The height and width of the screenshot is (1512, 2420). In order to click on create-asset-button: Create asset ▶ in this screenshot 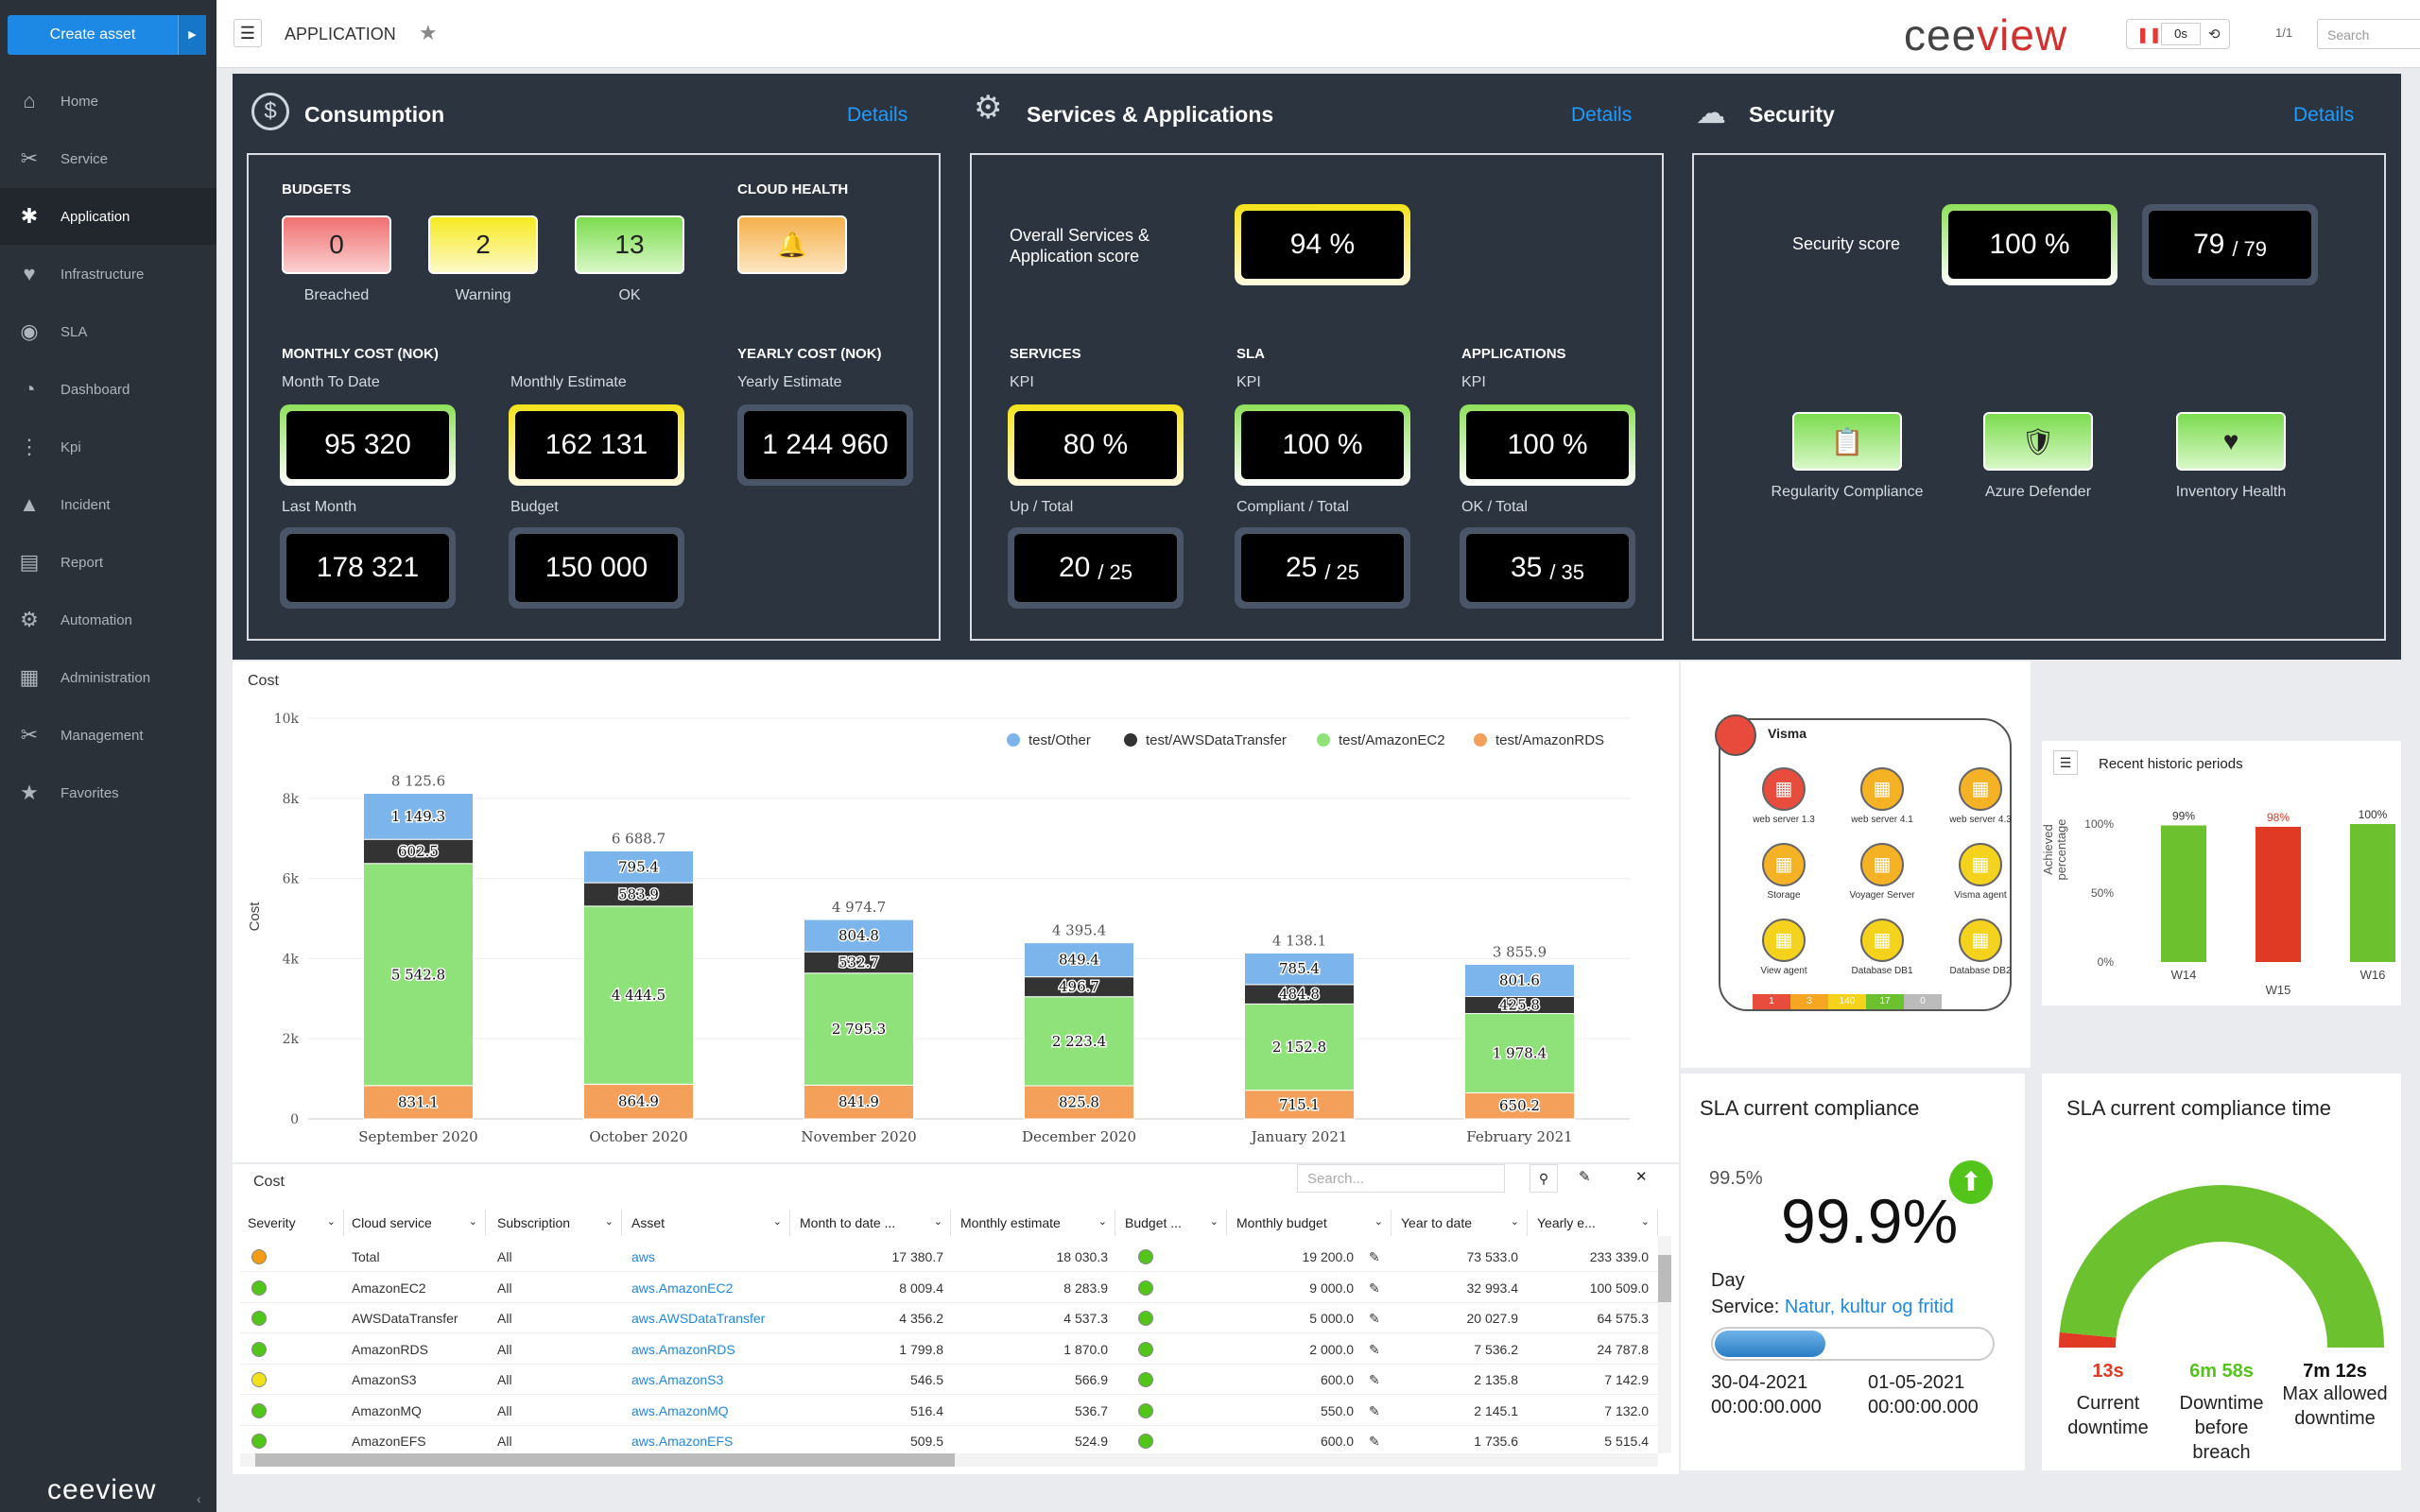, I will do `click(107, 35)`.